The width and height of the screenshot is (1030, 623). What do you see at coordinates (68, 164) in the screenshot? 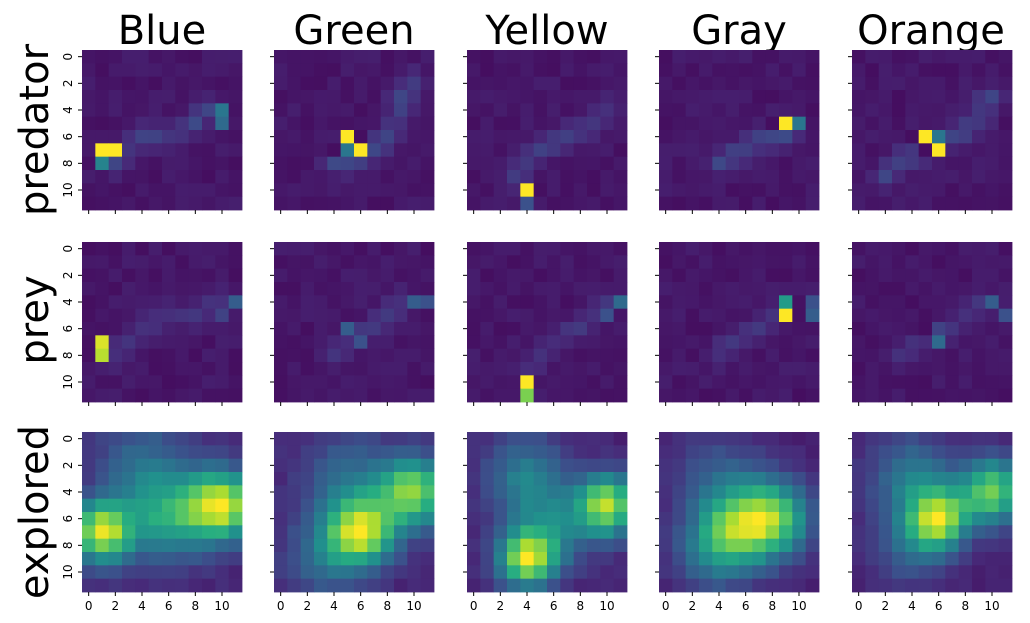
I see `y-tick-label: 8` at bounding box center [68, 164].